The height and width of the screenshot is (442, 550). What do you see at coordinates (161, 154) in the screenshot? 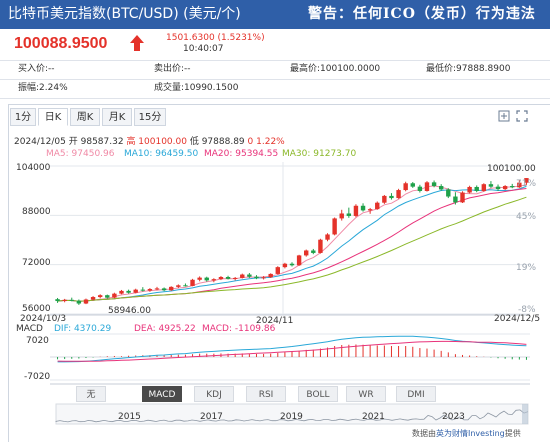
I see `ma10-value: MA10: 96459.50` at bounding box center [161, 154].